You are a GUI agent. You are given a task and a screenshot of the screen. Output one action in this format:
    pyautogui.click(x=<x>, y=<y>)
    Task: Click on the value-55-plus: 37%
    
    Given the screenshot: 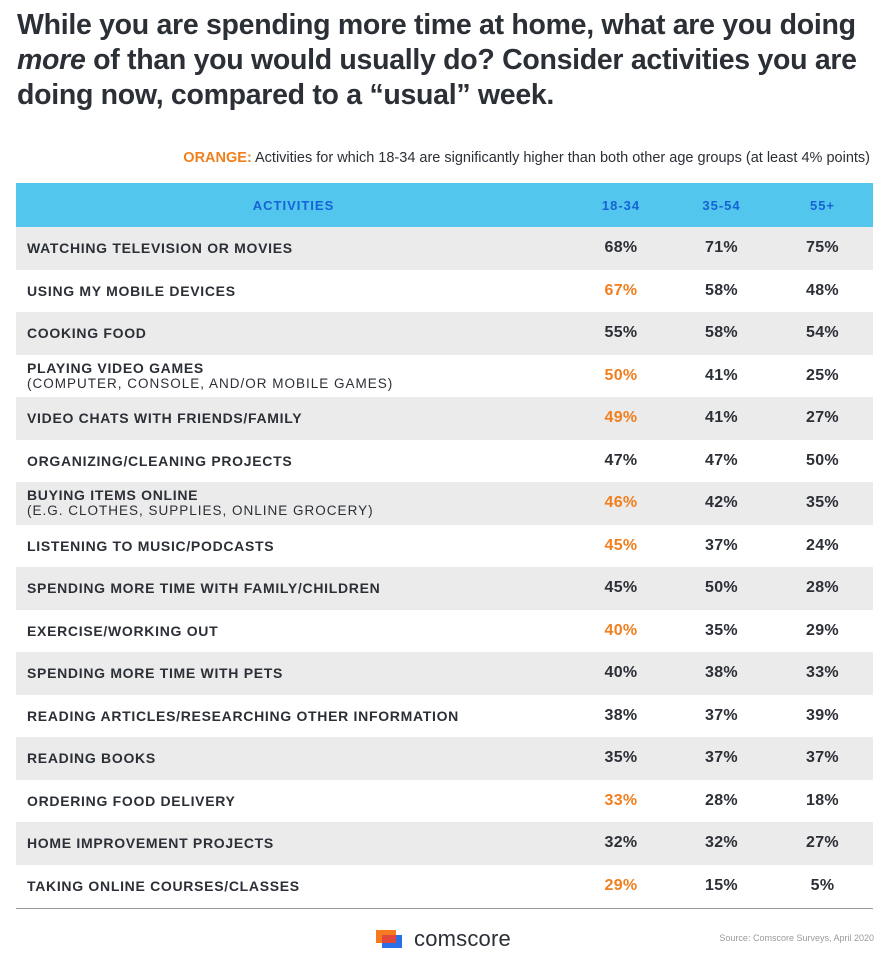 What is the action you would take?
    pyautogui.click(x=822, y=758)
    